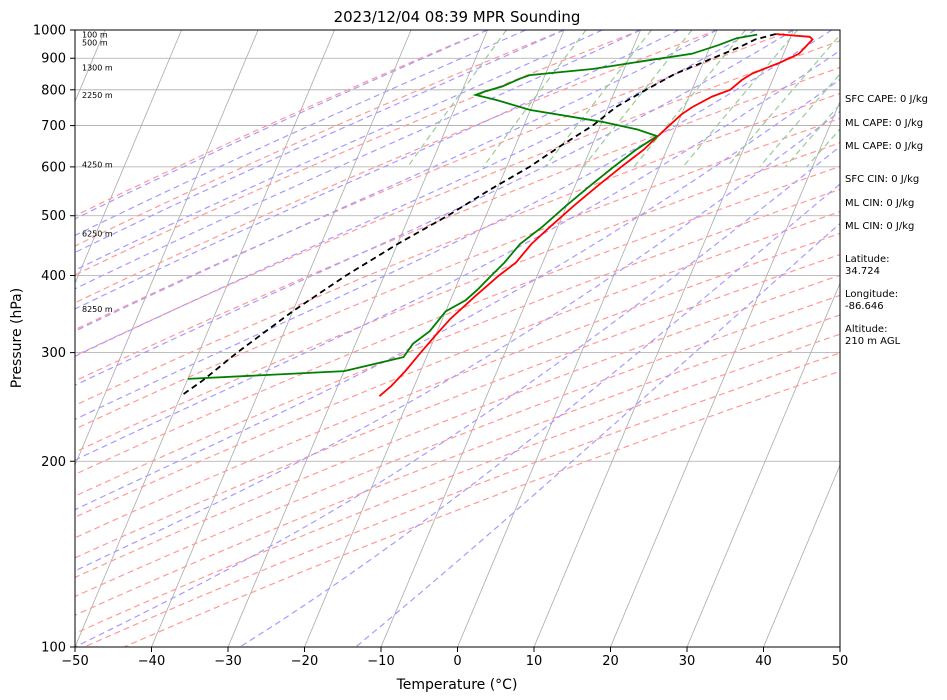 The width and height of the screenshot is (947, 700). What do you see at coordinates (74, 661) in the screenshot?
I see `x-tick-label: −50` at bounding box center [74, 661].